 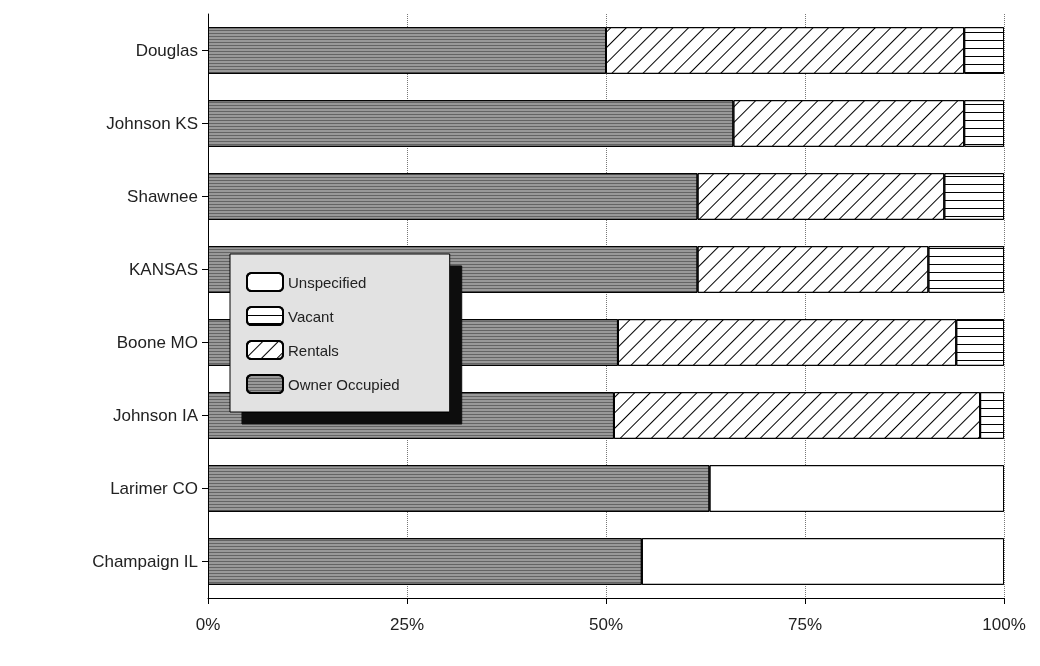 What do you see at coordinates (145, 561) in the screenshot?
I see `y-tick-label: Champaign IL` at bounding box center [145, 561].